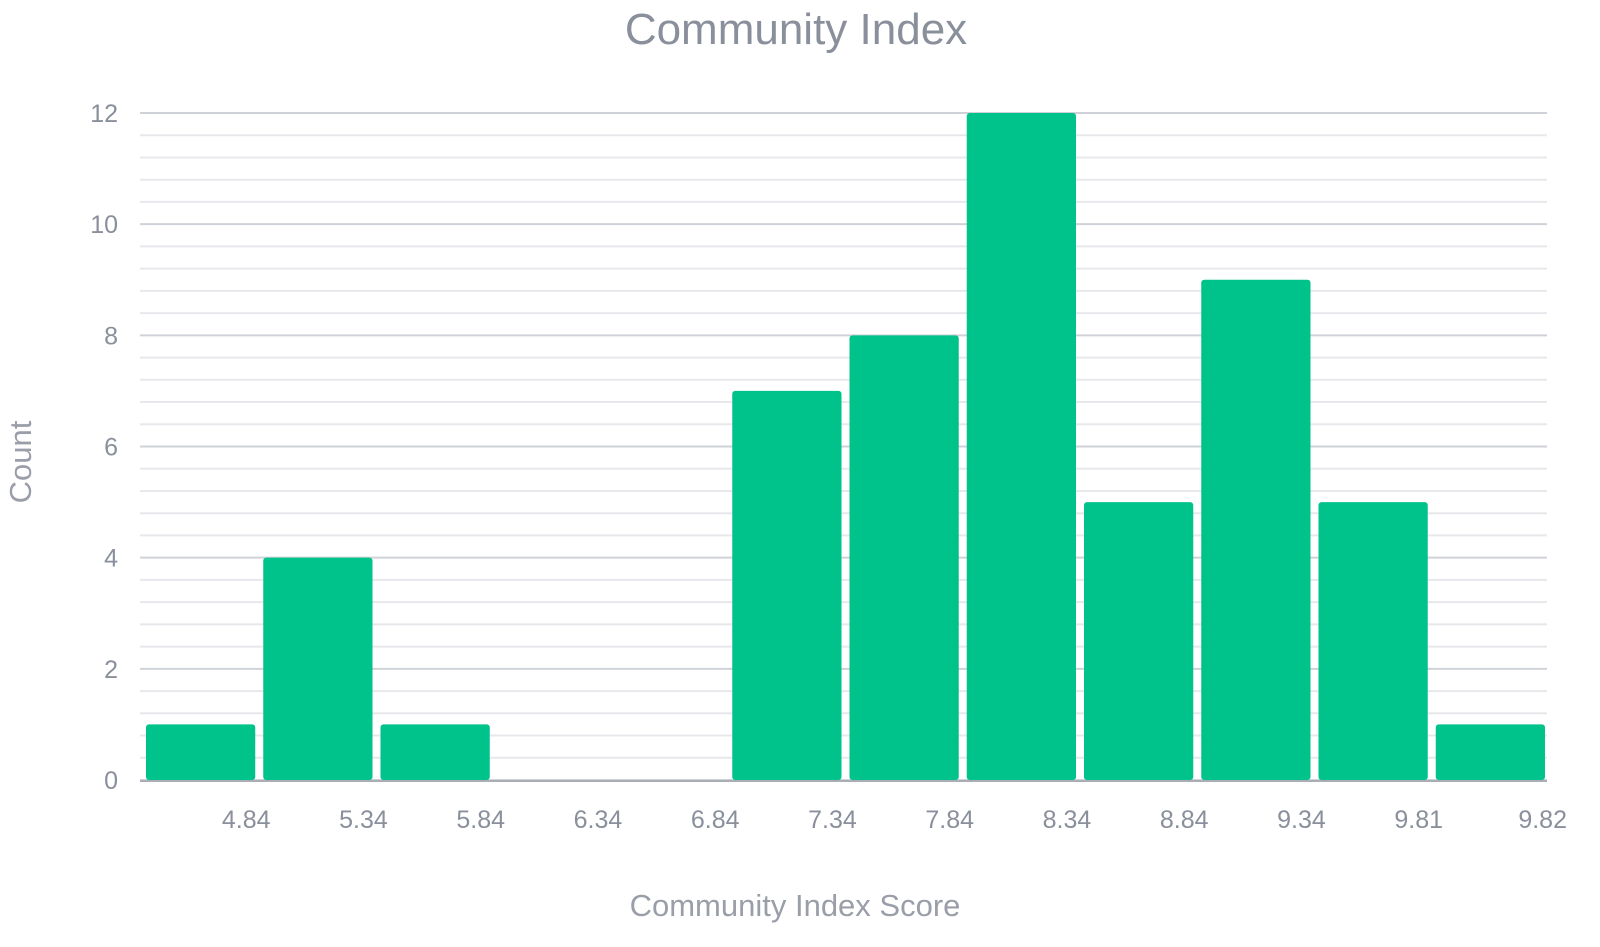 Image resolution: width=1600 pixels, height=947 pixels. What do you see at coordinates (1184, 820) in the screenshot?
I see `x-tick-label: 8.84` at bounding box center [1184, 820].